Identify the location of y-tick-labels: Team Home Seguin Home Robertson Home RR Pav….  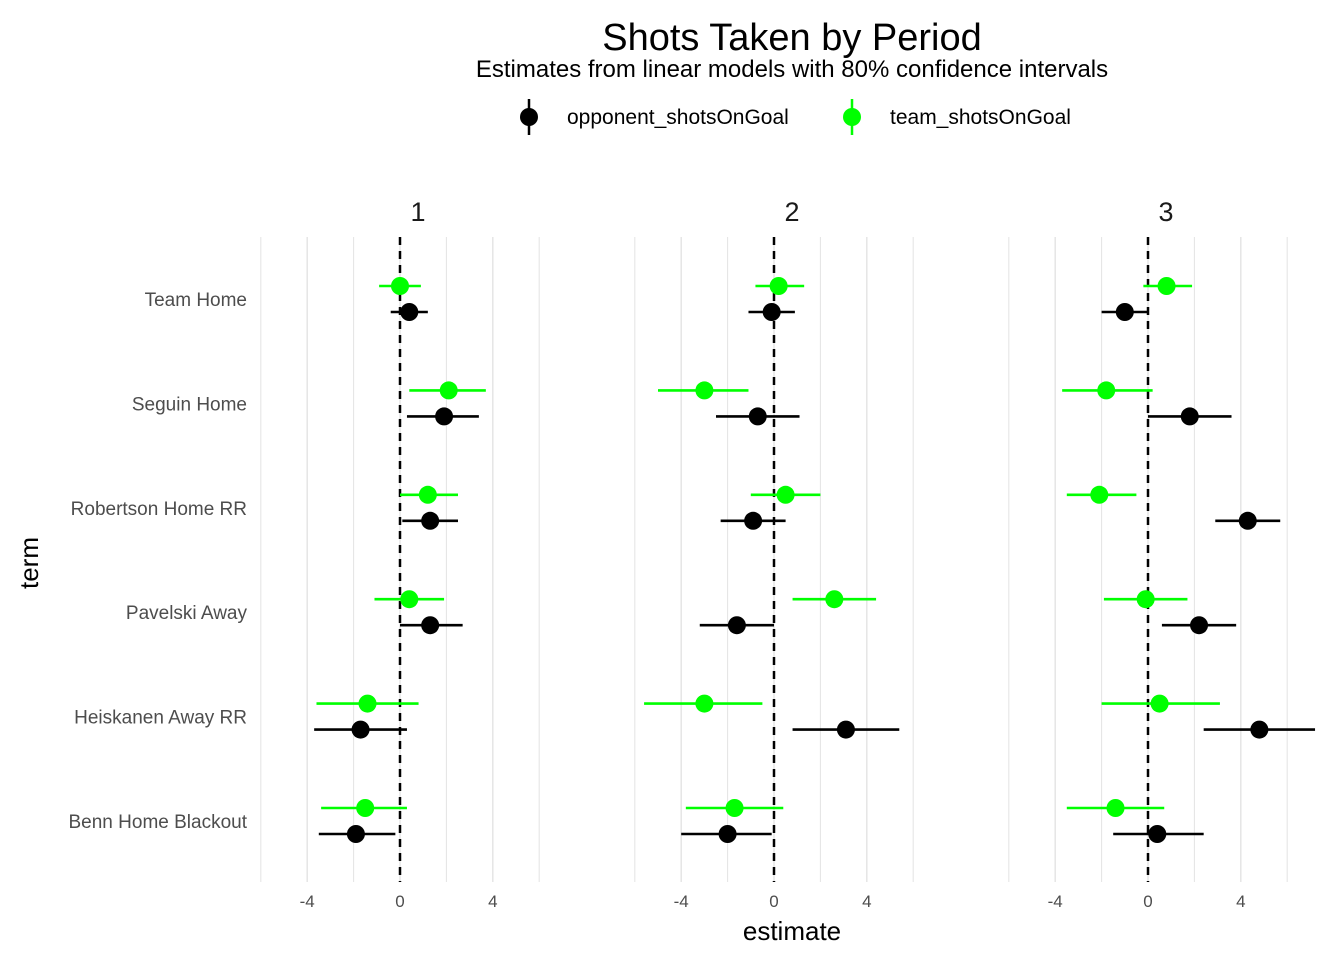
(158, 561).